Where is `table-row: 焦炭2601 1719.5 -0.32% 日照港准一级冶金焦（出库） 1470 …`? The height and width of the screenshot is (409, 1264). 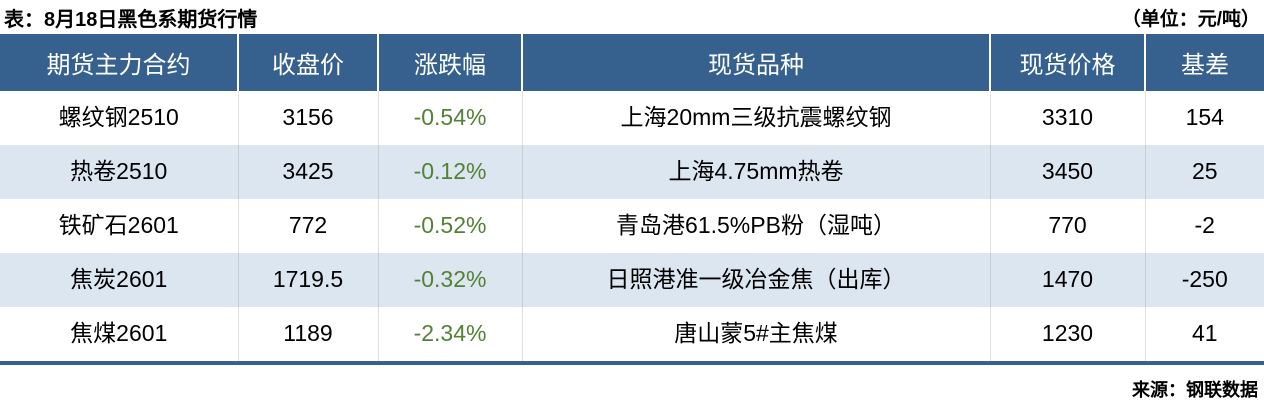
table-row: 焦炭2601 1719.5 -0.32% 日照港准一级冶金焦（出库） 1470 … is located at coordinates (632, 280).